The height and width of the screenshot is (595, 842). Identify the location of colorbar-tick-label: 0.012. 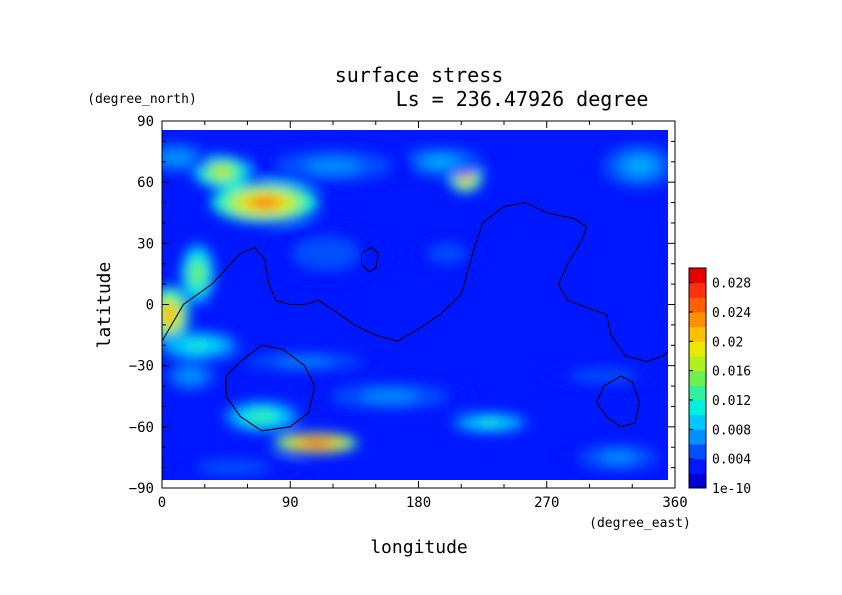
(731, 401).